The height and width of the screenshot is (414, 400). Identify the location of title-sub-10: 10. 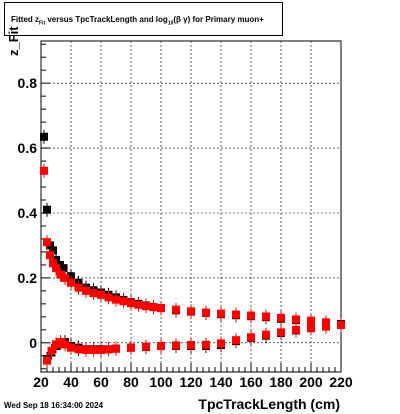
(170, 23).